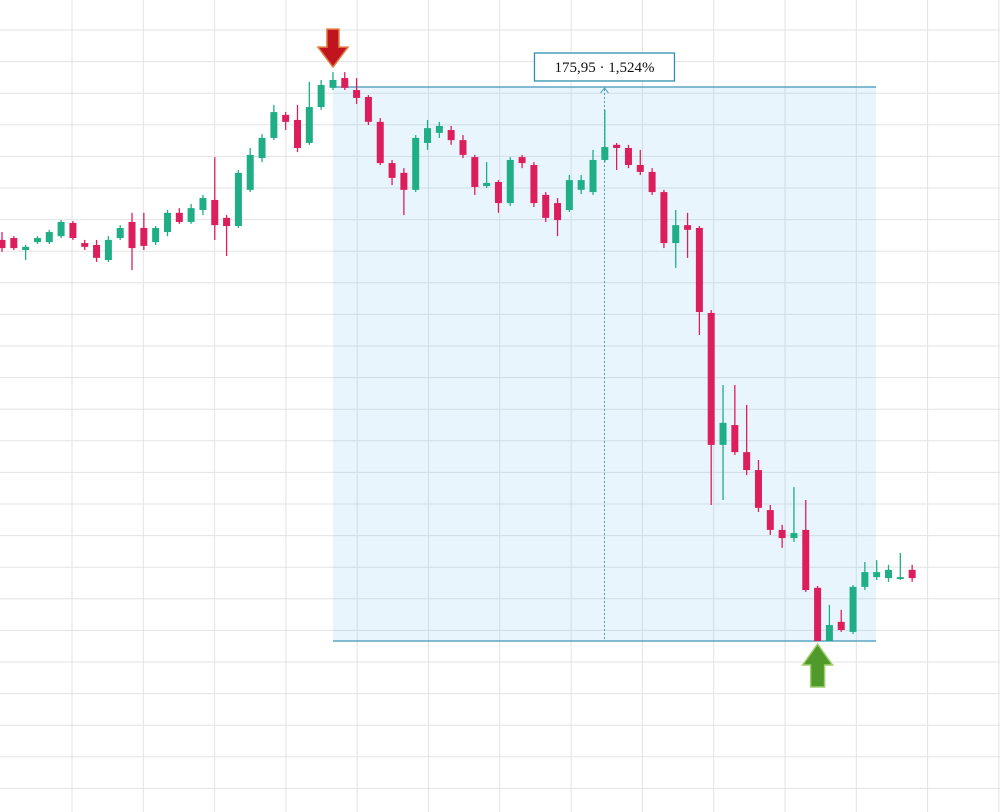 This screenshot has width=1000, height=812. Describe the element at coordinates (604, 90) in the screenshot. I see `measure-arrowhead` at that location.